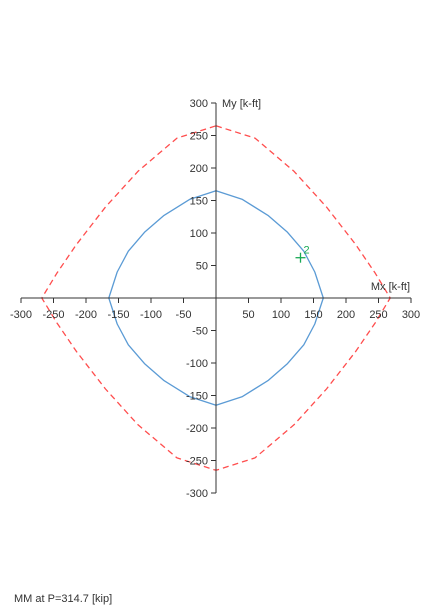 The width and height of the screenshot is (432, 612). Describe the element at coordinates (200, 332) in the screenshot. I see `y-tick-label: -50` at that location.